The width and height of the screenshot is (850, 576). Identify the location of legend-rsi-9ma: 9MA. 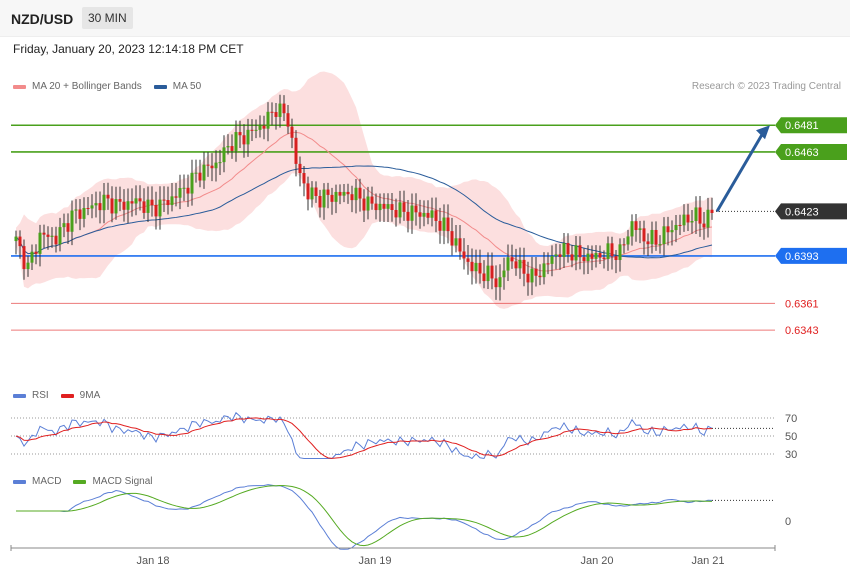
(80, 395).